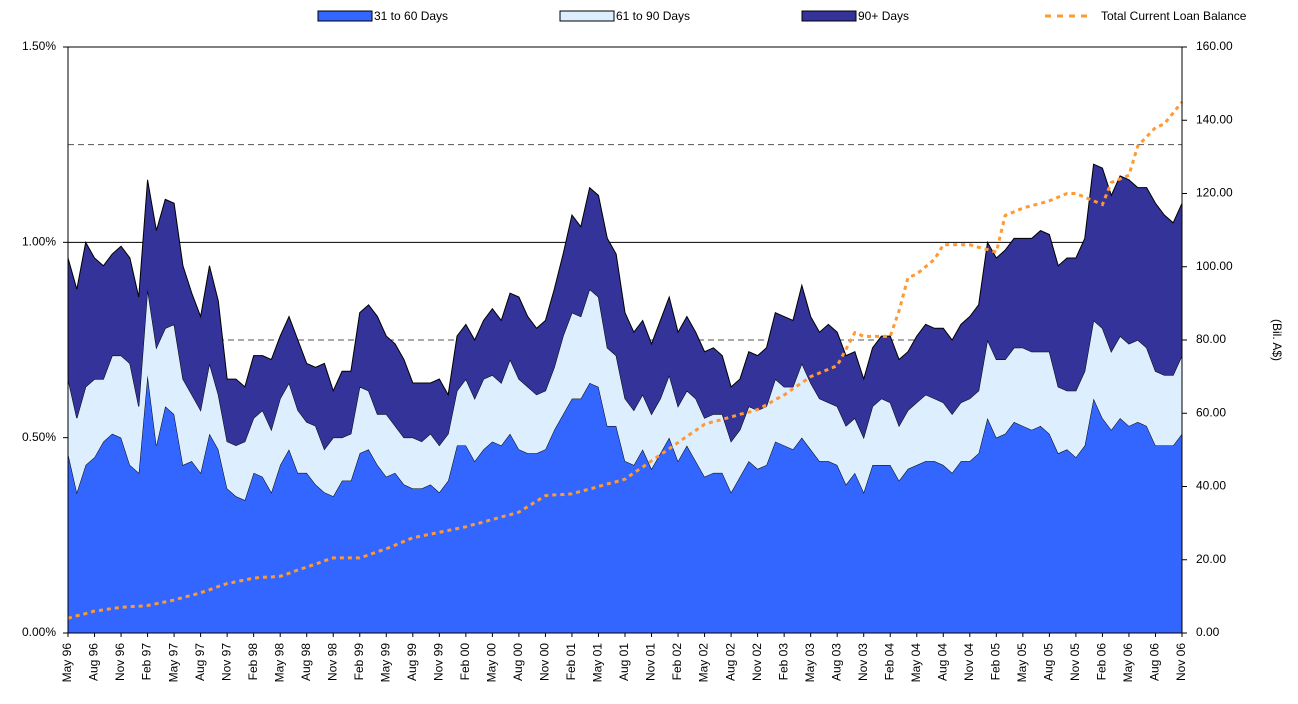 The height and width of the screenshot is (704, 1298). Describe the element at coordinates (653, 16) in the screenshot. I see `legend-label: 61 to 90 Days` at that location.